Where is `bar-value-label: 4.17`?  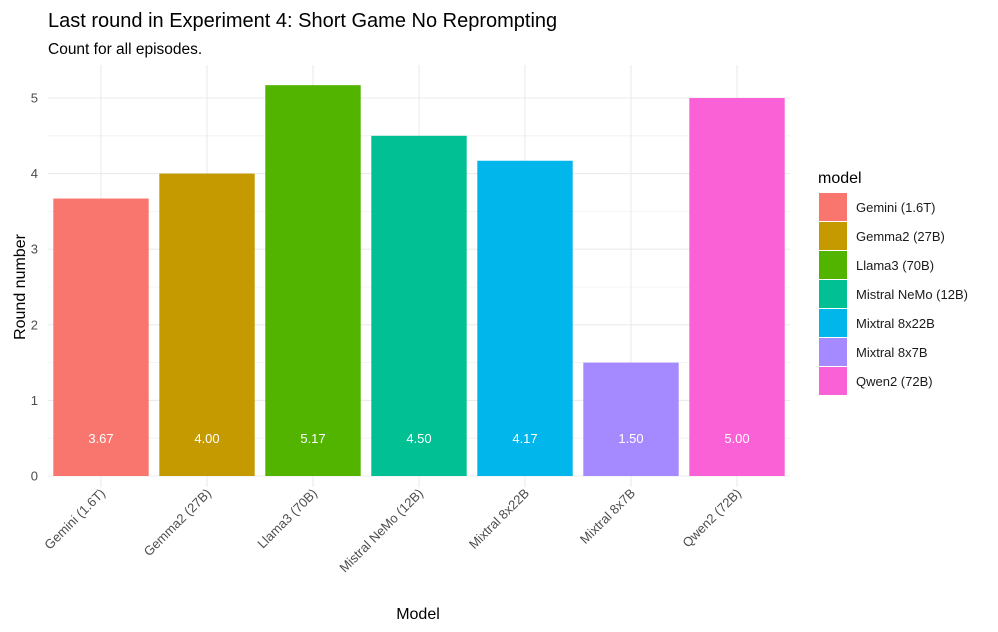 bar-value-label: 4.17 is located at coordinates (524, 438).